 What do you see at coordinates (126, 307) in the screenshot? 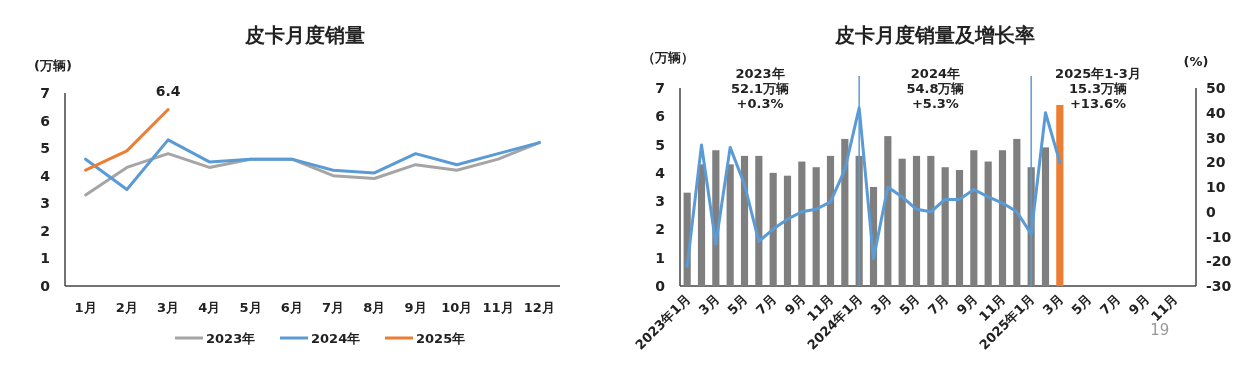
I see `x-tick-label: 2月` at bounding box center [126, 307].